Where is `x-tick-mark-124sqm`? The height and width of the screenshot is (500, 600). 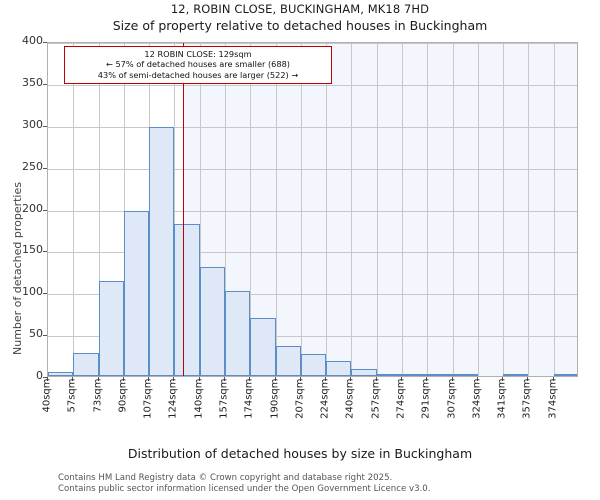
x-tick-mark-124sqm is located at coordinates (174, 379).